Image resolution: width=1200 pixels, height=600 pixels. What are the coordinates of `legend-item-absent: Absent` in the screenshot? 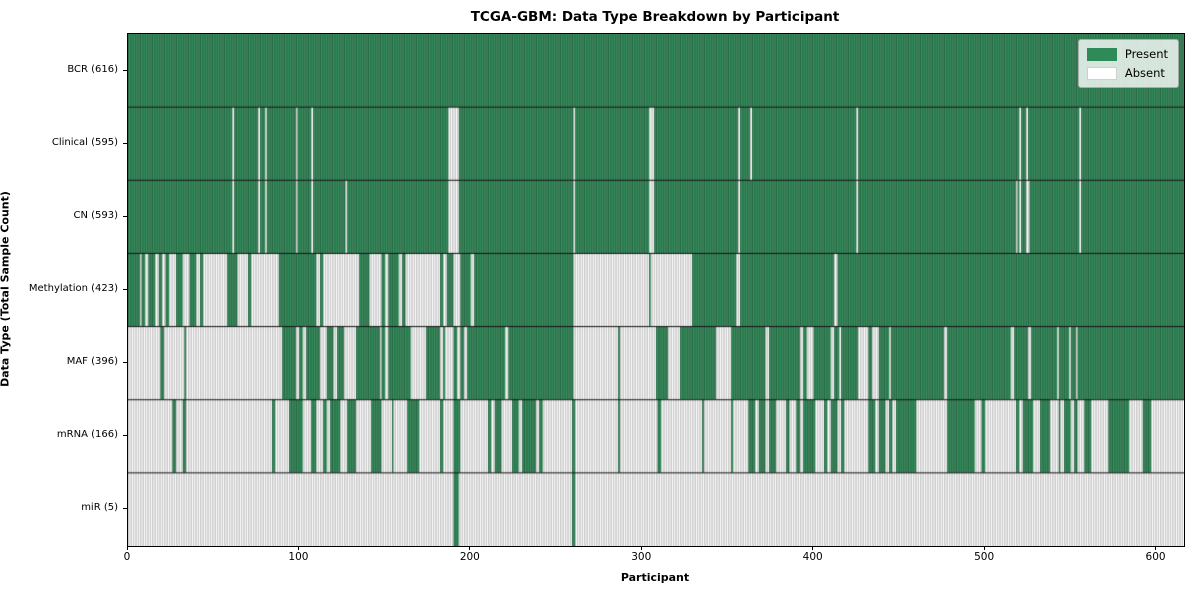 It's located at (1127, 73).